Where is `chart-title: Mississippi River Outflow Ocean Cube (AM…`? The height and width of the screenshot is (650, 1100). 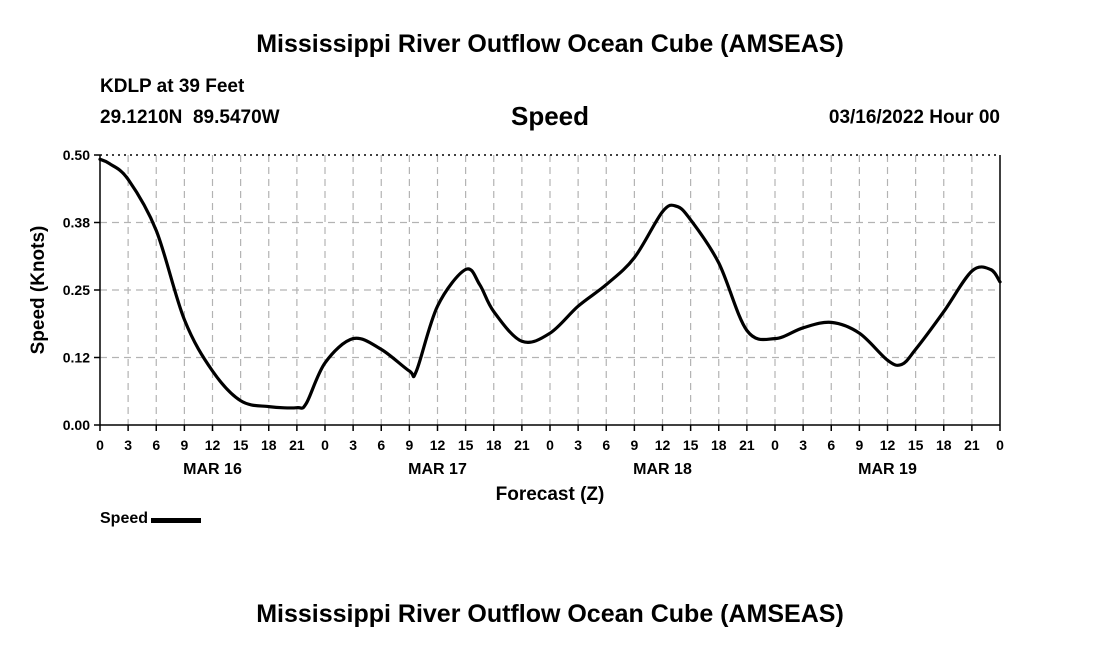 chart-title: Mississippi River Outflow Ocean Cube (AM… is located at coordinates (550, 44).